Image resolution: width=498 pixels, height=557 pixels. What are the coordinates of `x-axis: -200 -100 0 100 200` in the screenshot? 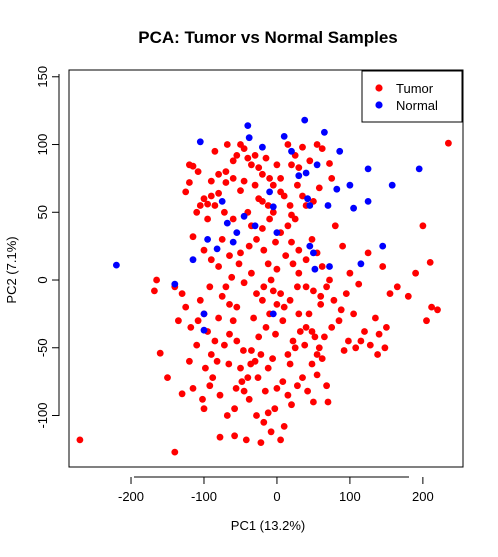 It's located at (276, 490).